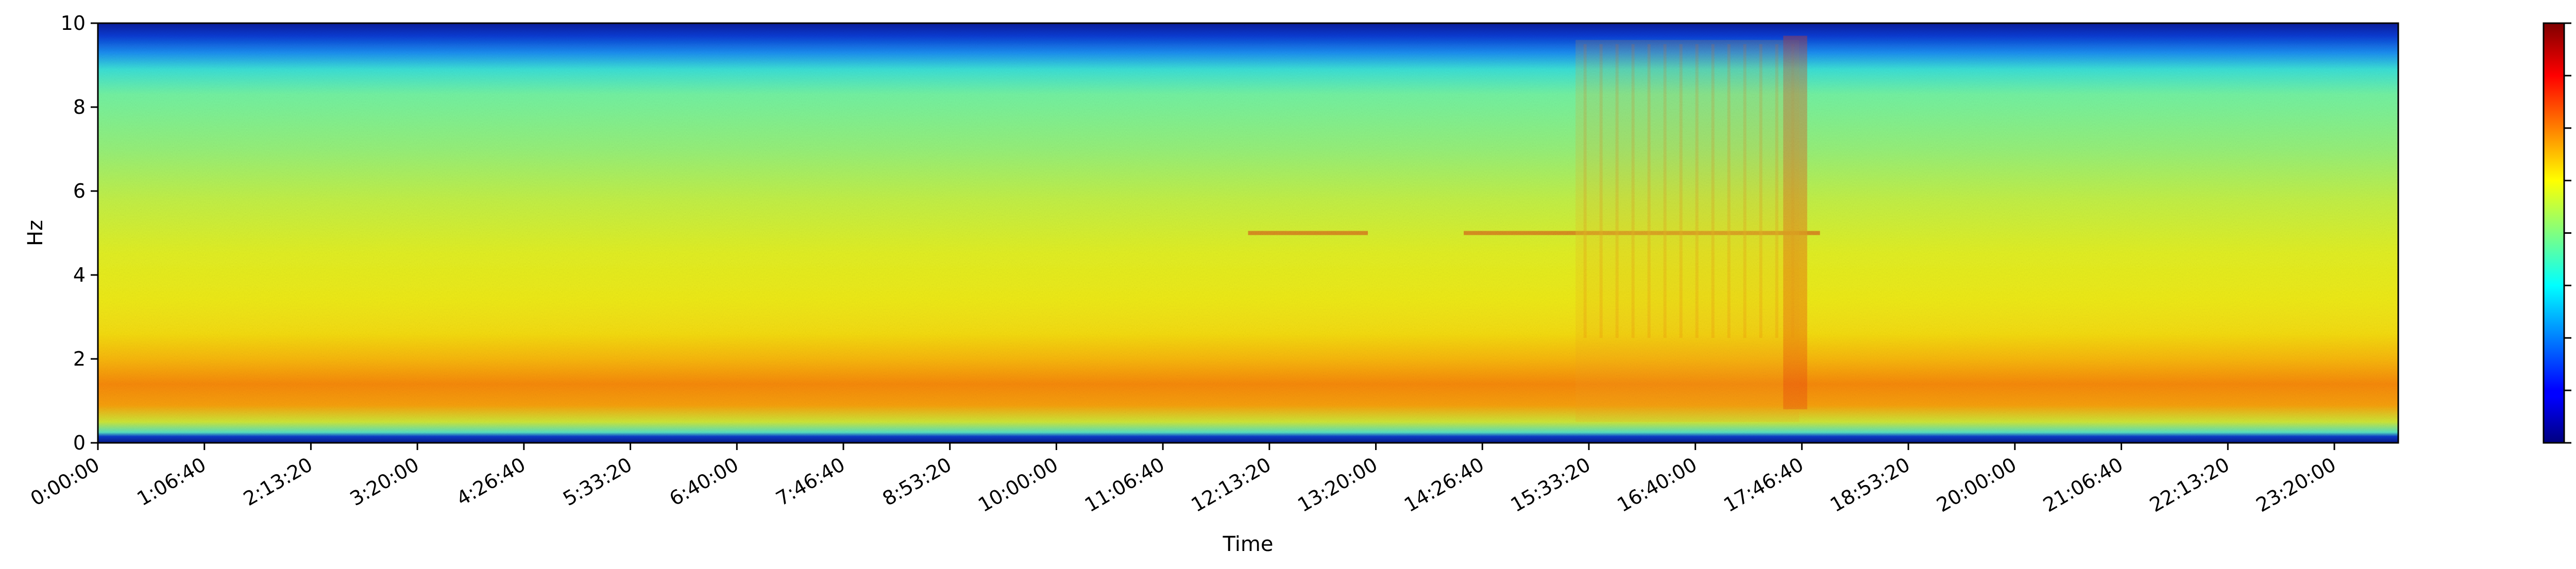 This screenshot has width=2576, height=569. What do you see at coordinates (1124, 484) in the screenshot?
I see `x-tick-label: 11:06:40` at bounding box center [1124, 484].